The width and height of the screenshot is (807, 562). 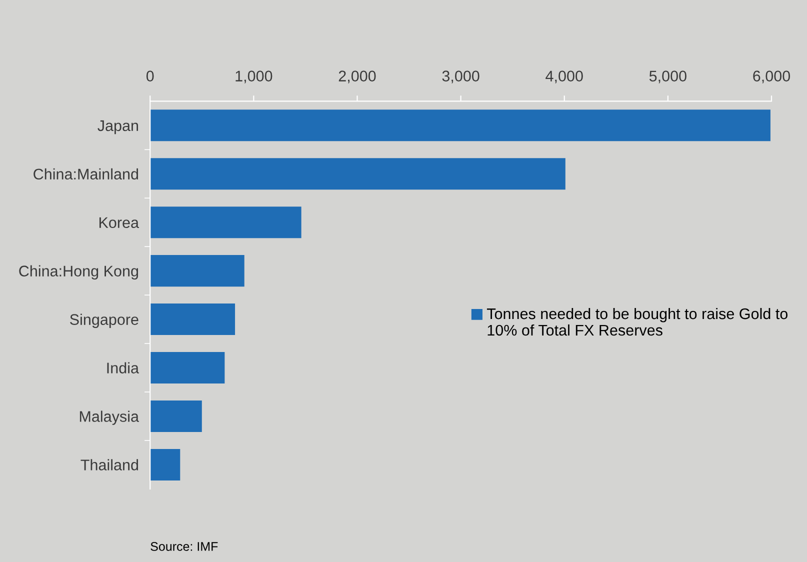 What do you see at coordinates (357, 77) in the screenshot?
I see `x-tick-label: 2,000` at bounding box center [357, 77].